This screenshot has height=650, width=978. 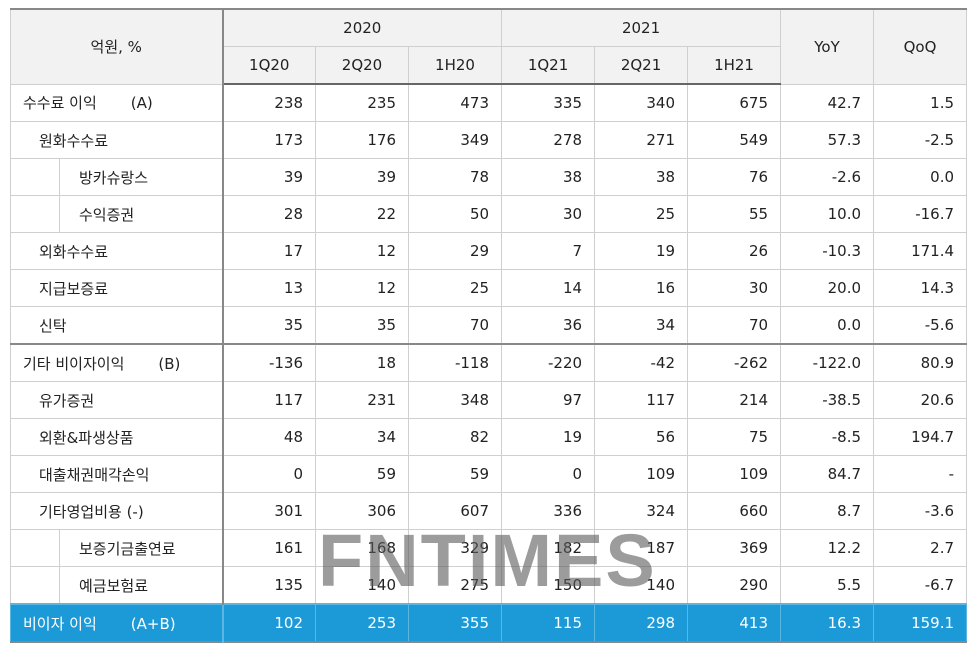 What do you see at coordinates (67, 400) in the screenshot?
I see `label-text: 유가증권` at bounding box center [67, 400].